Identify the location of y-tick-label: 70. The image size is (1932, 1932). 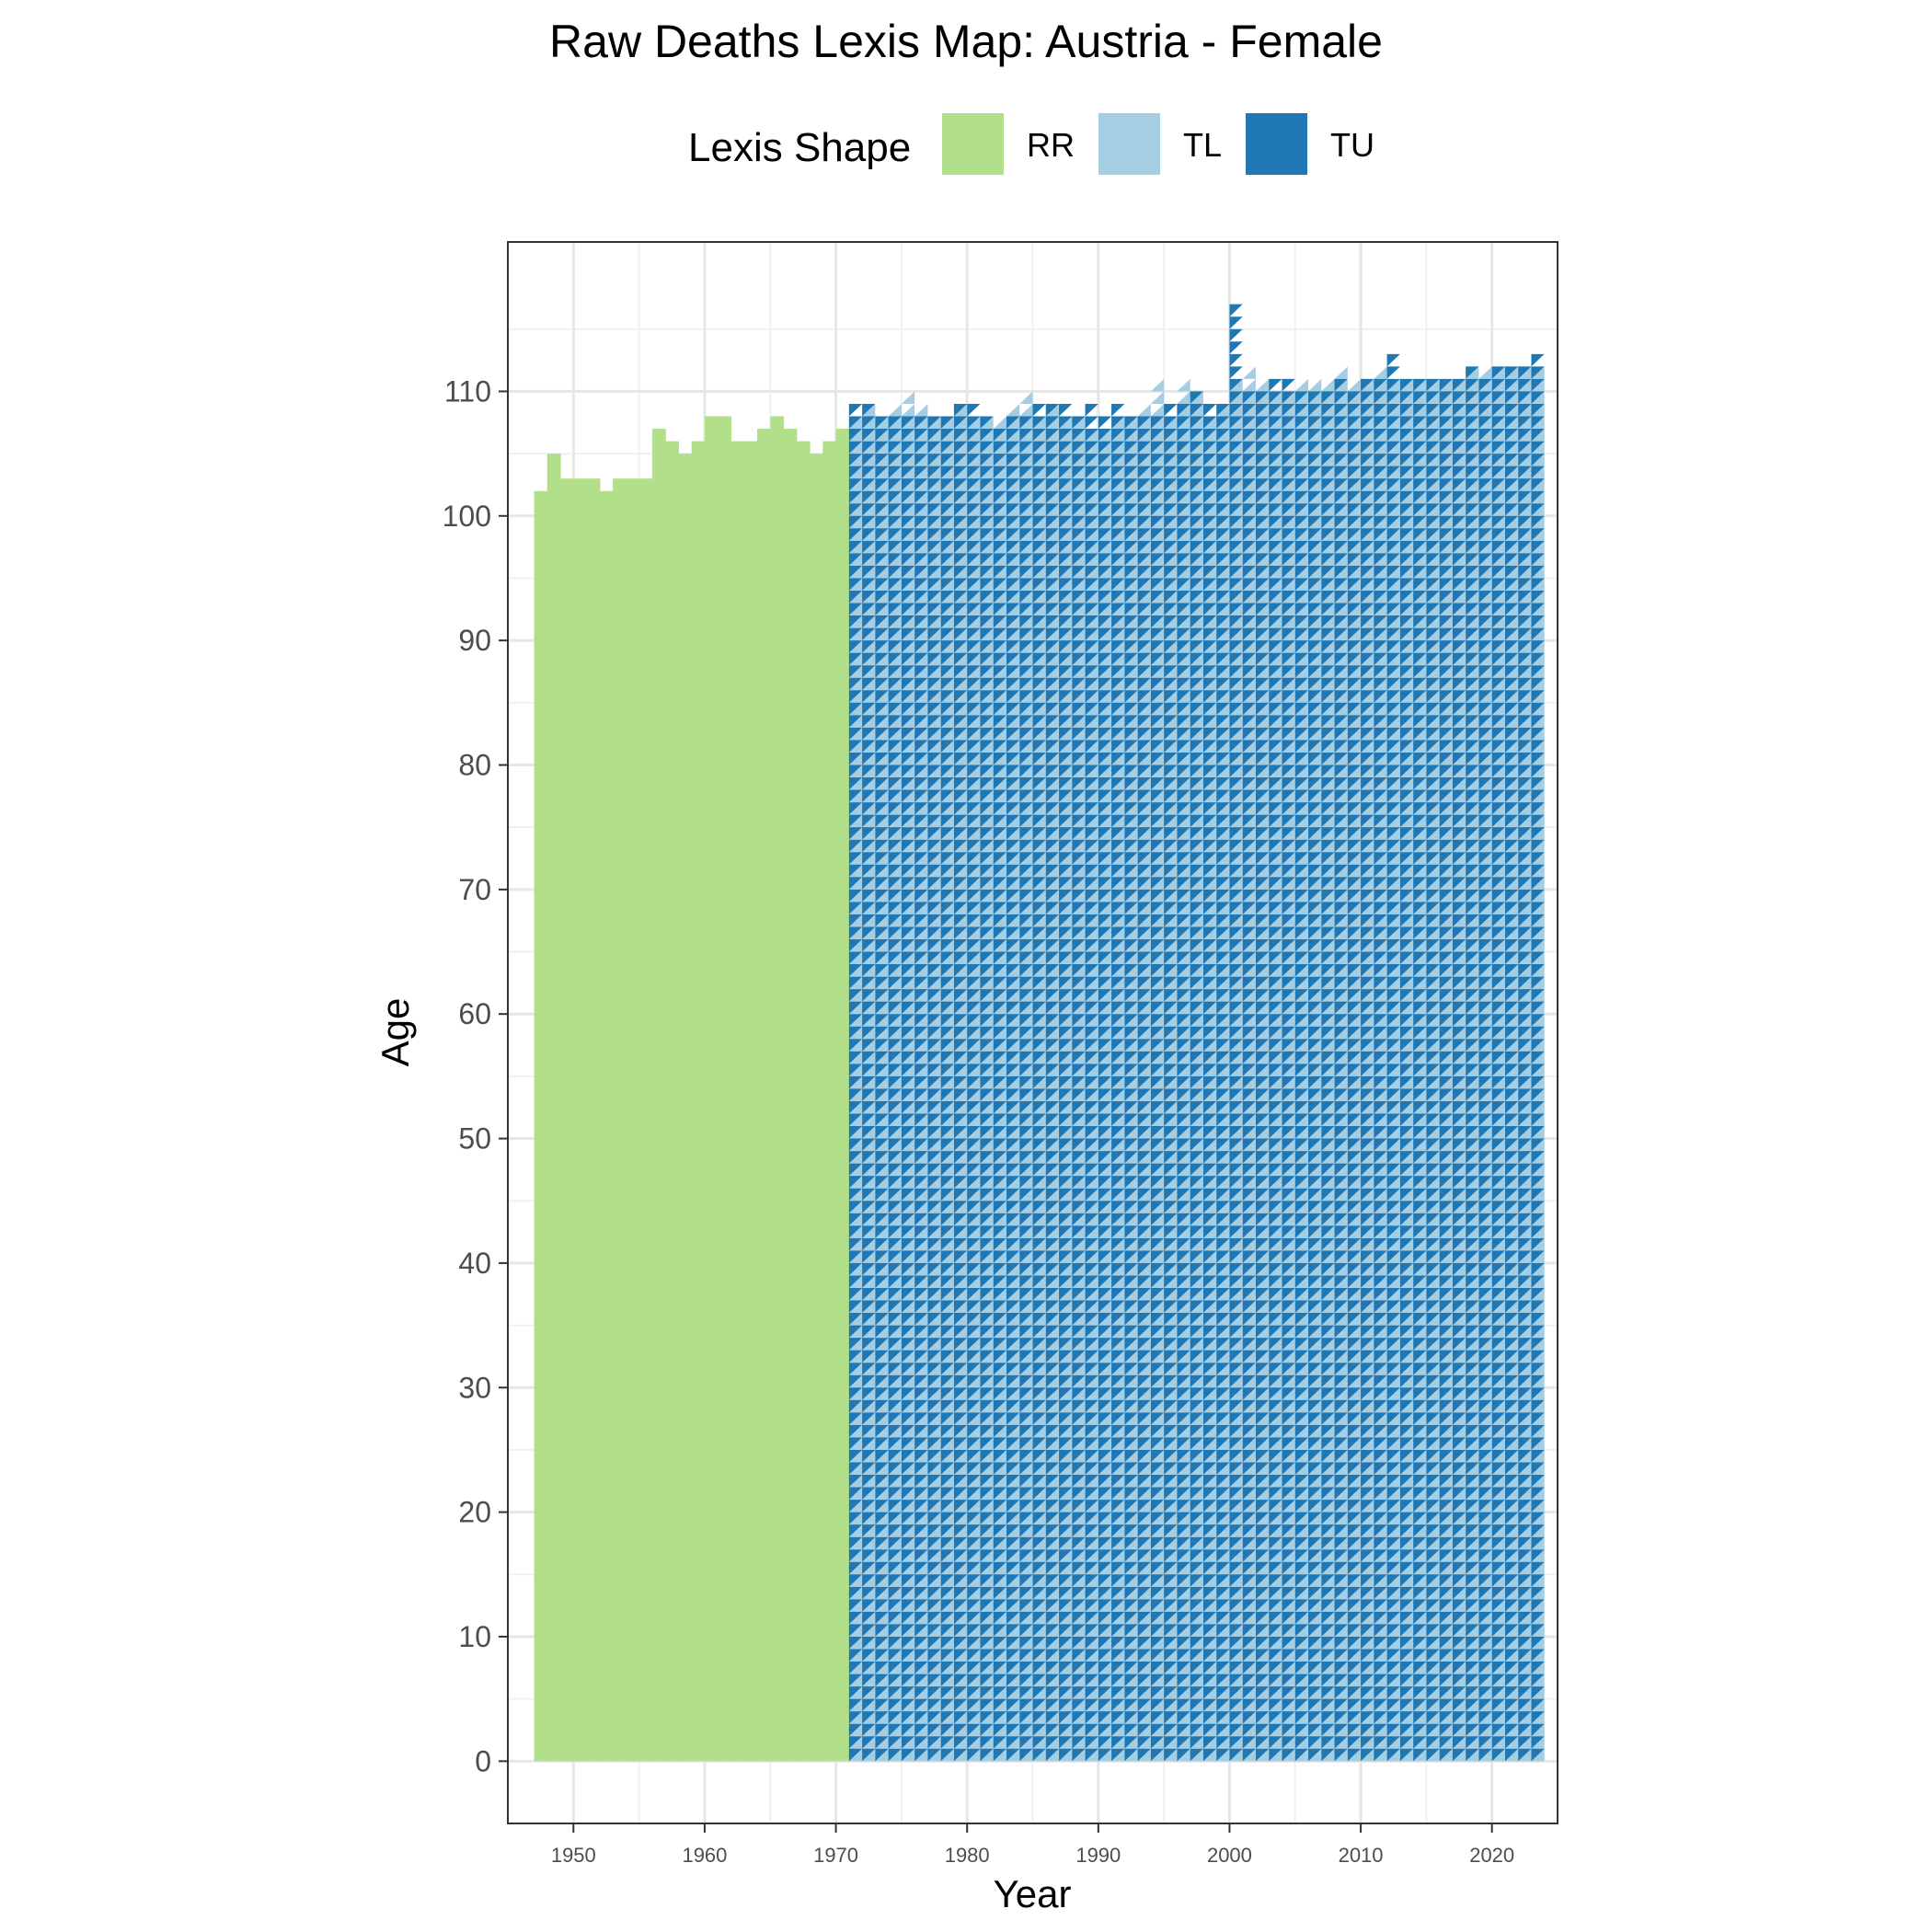
(474, 889).